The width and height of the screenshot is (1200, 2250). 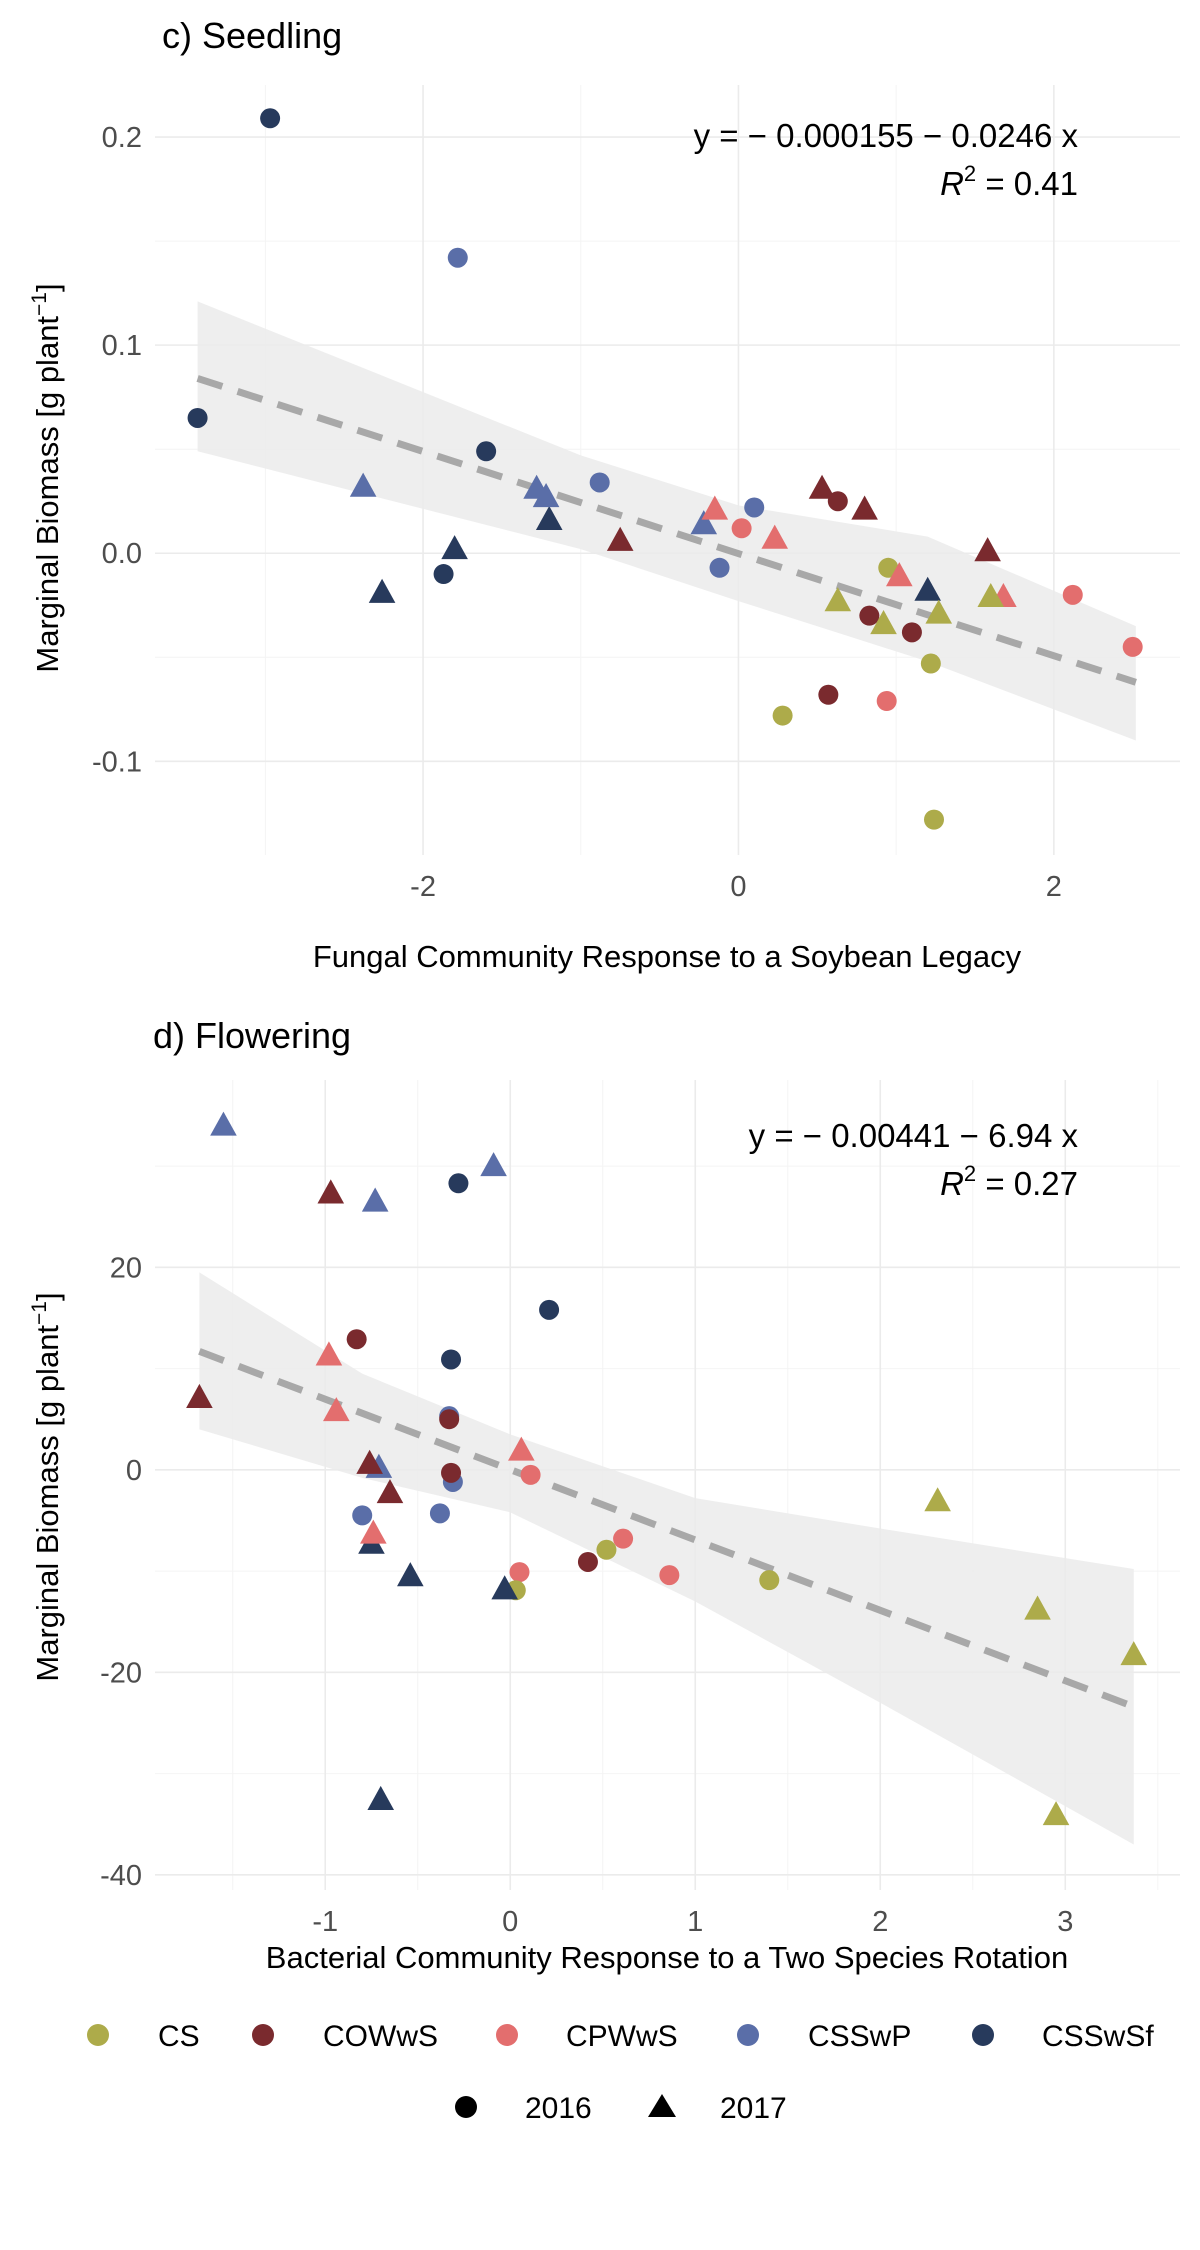 What do you see at coordinates (46, 477) in the screenshot?
I see `y-axis-label: Marginal Biomass [g plant−1]` at bounding box center [46, 477].